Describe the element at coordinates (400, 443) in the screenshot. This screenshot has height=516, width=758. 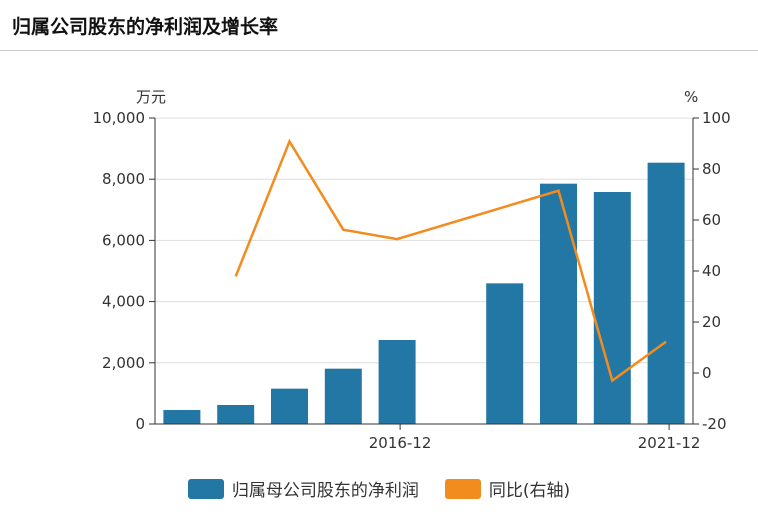
I see `x-tick-label: 2016-12` at that location.